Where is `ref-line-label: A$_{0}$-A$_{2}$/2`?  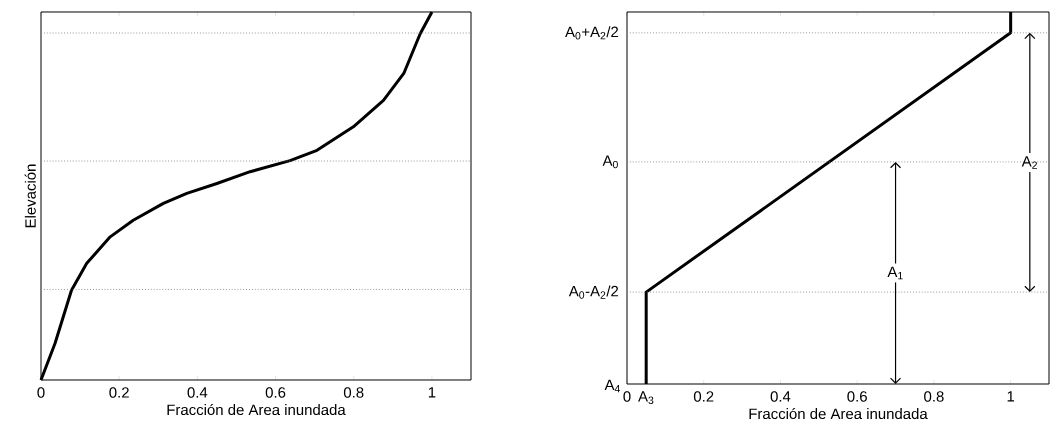
ref-line-label: A$_{0}$-A$_{2}$/2 is located at coordinates (593, 292).